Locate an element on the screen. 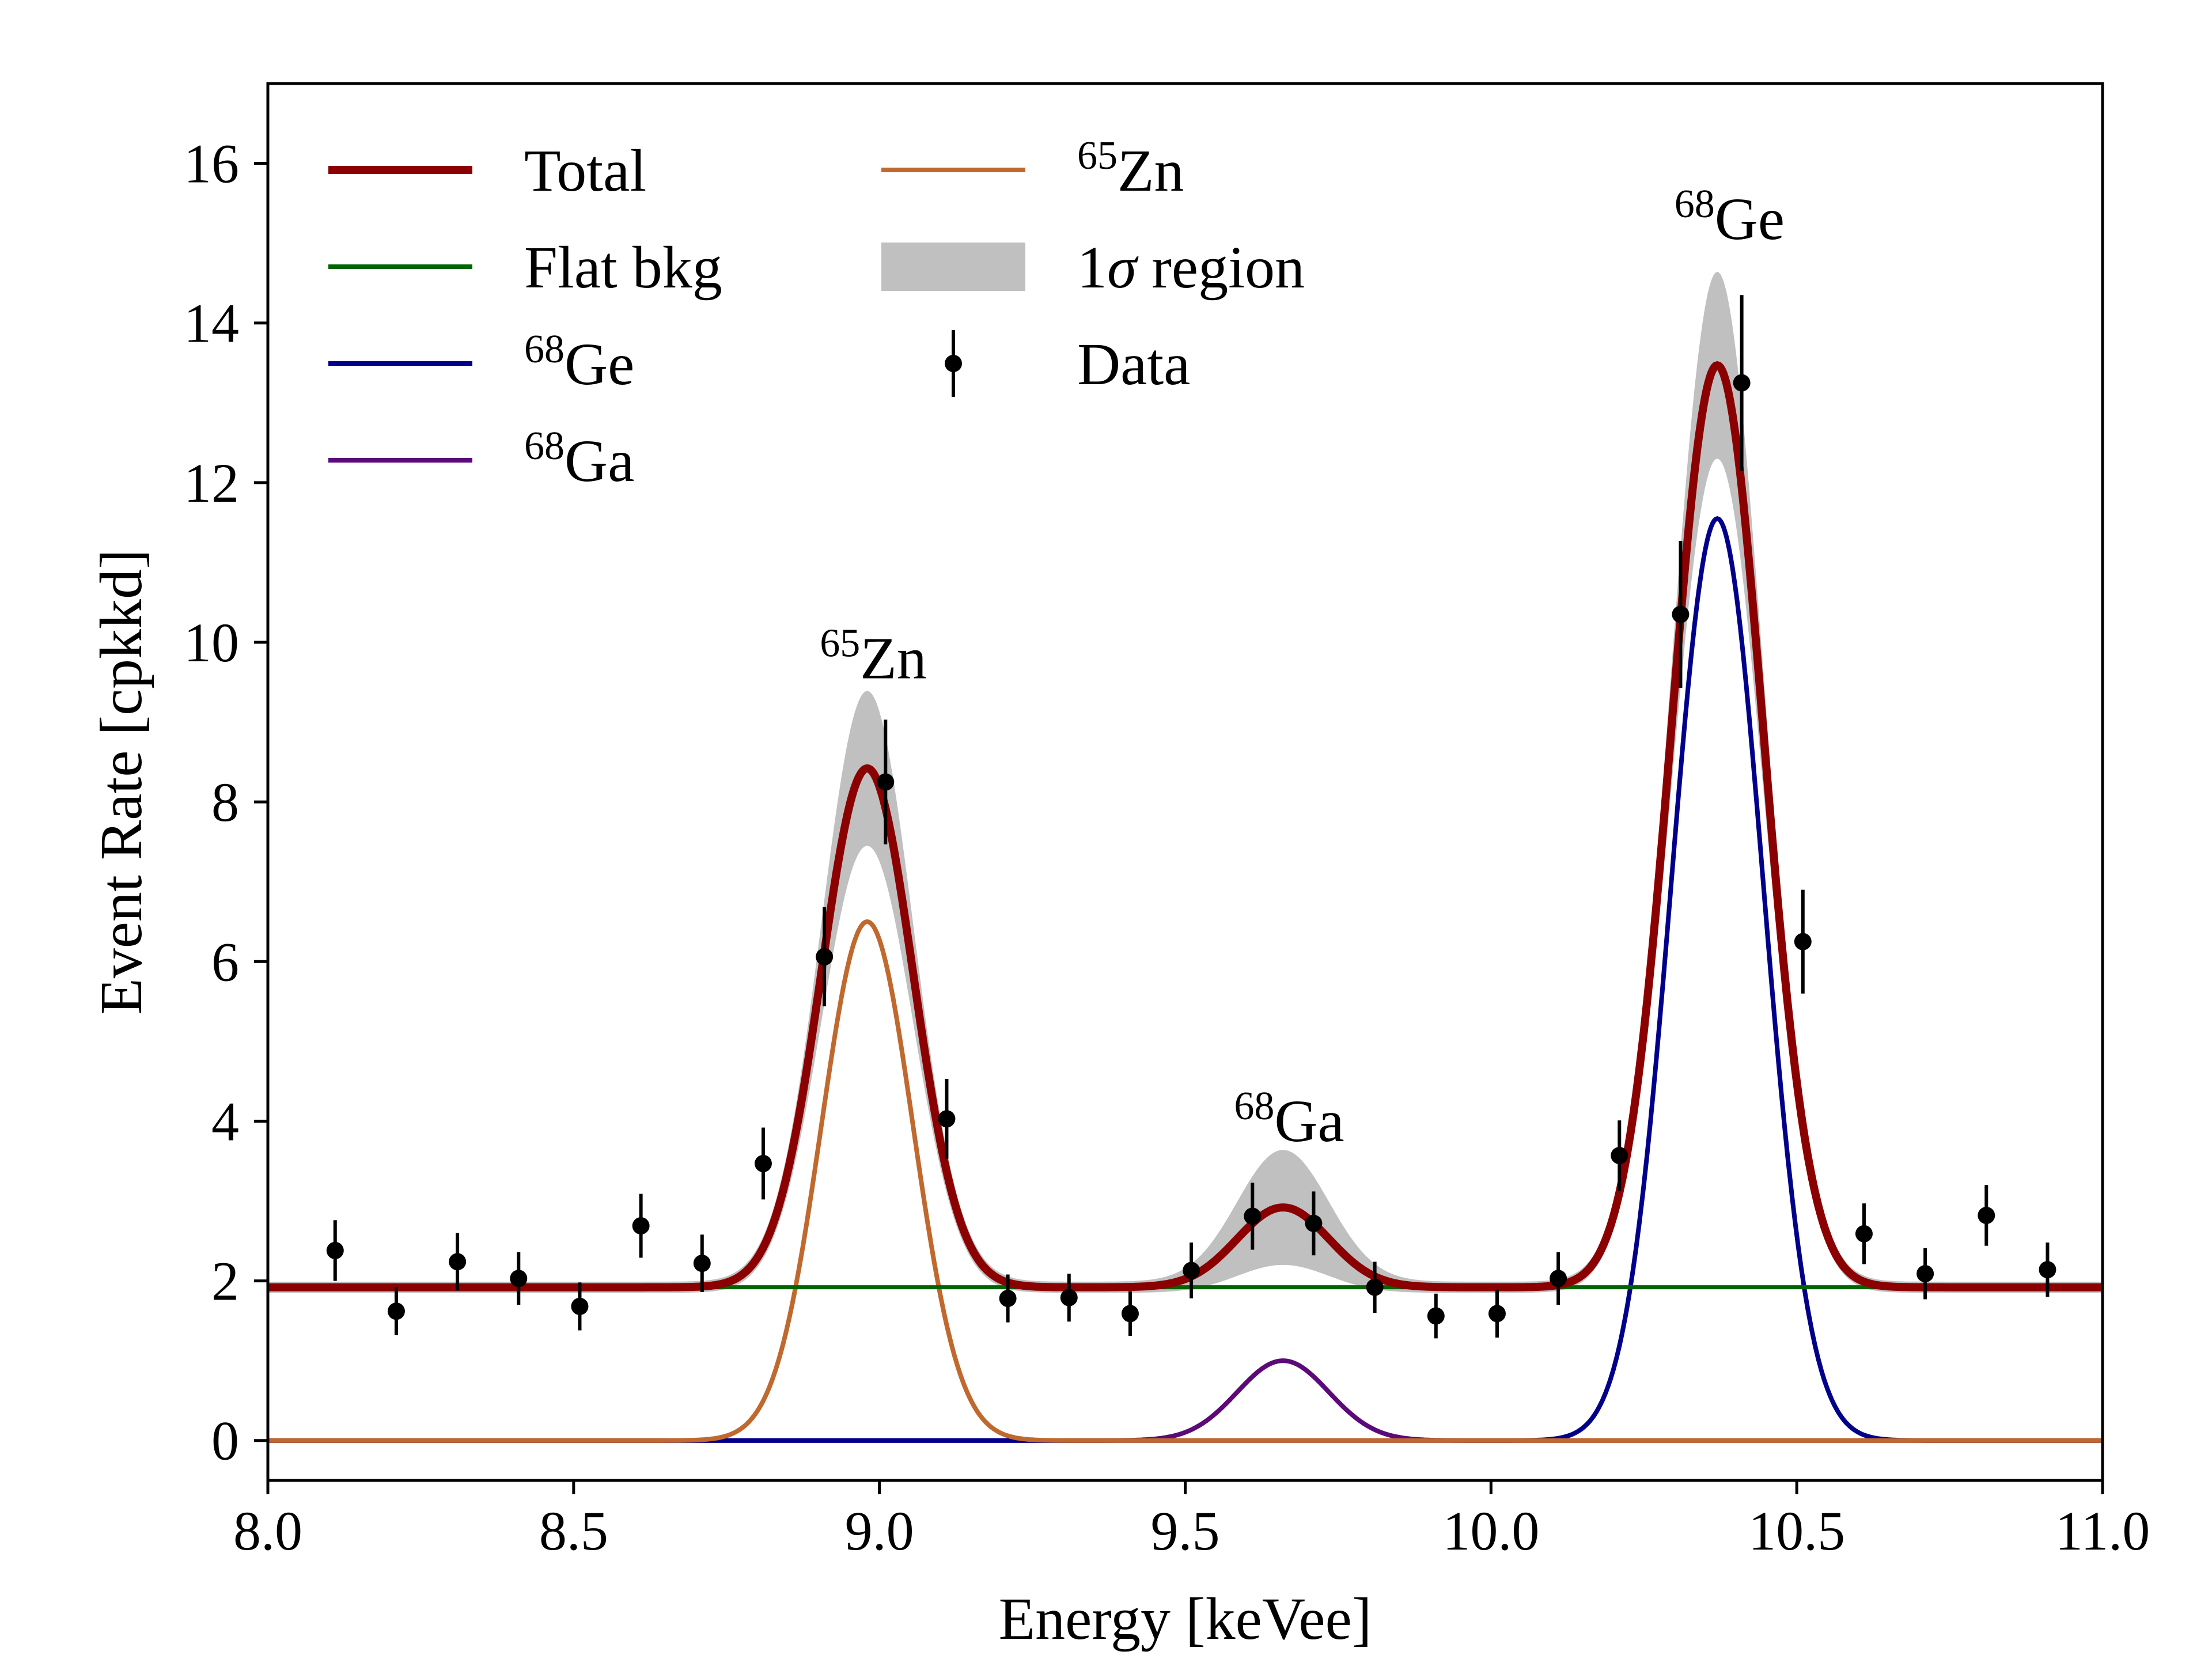 The image size is (2212, 1659). x-tick-label: 10.0 is located at coordinates (1490, 1531).